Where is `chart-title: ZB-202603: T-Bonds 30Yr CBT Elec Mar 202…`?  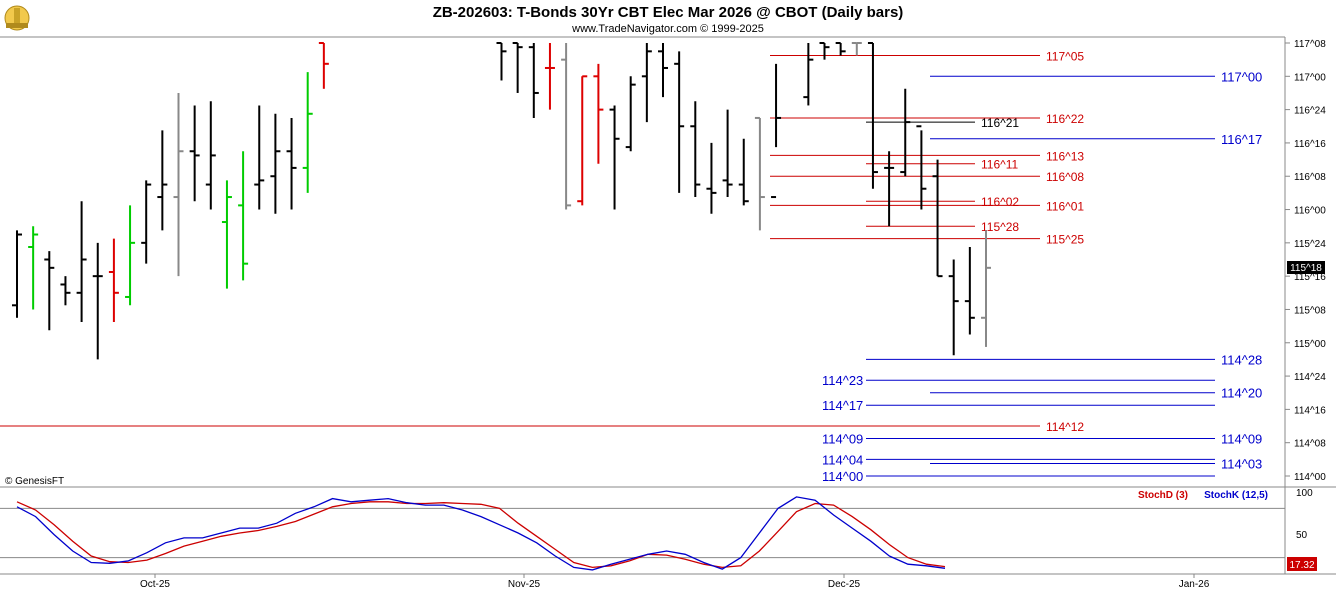
chart-title: ZB-202603: T-Bonds 30Yr CBT Elec Mar 202… is located at coordinates (668, 12).